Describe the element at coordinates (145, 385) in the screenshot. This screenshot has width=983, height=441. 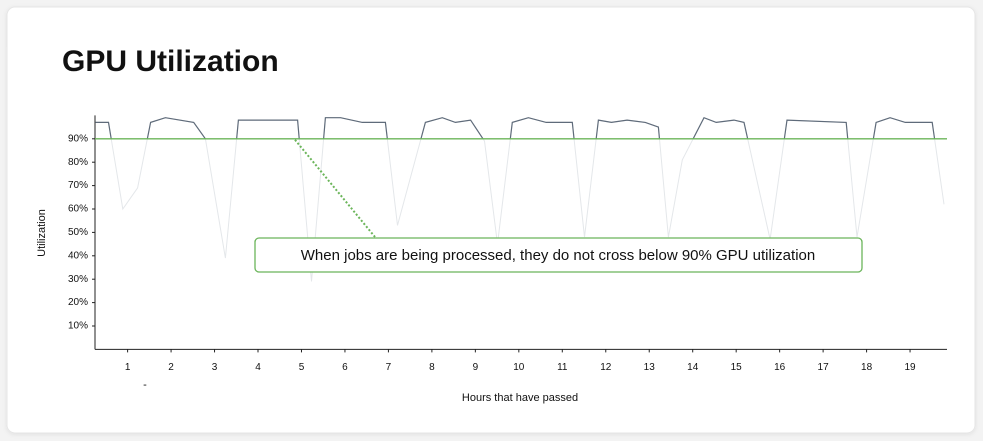
I see `x-note: -` at that location.